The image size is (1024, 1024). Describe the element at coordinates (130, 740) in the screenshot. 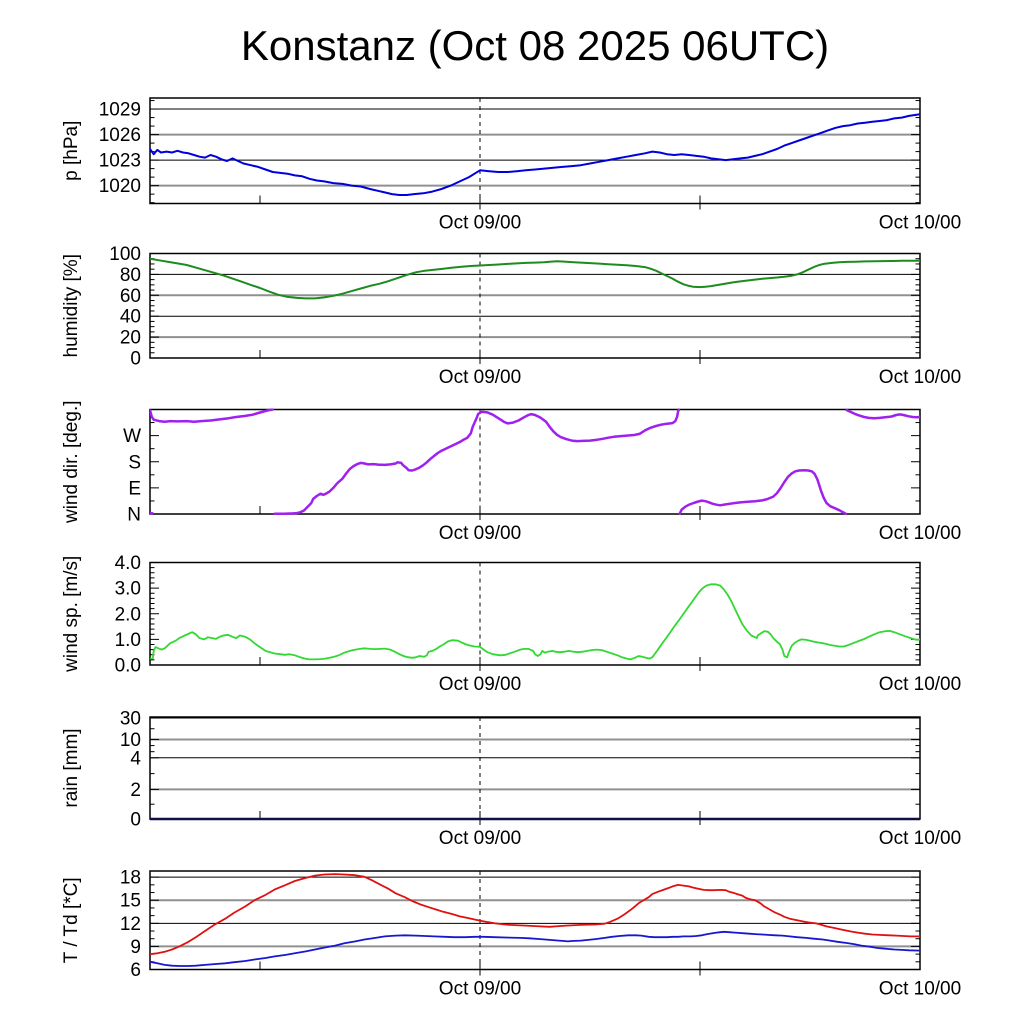

I see `y-tick-label-rain: 10` at that location.